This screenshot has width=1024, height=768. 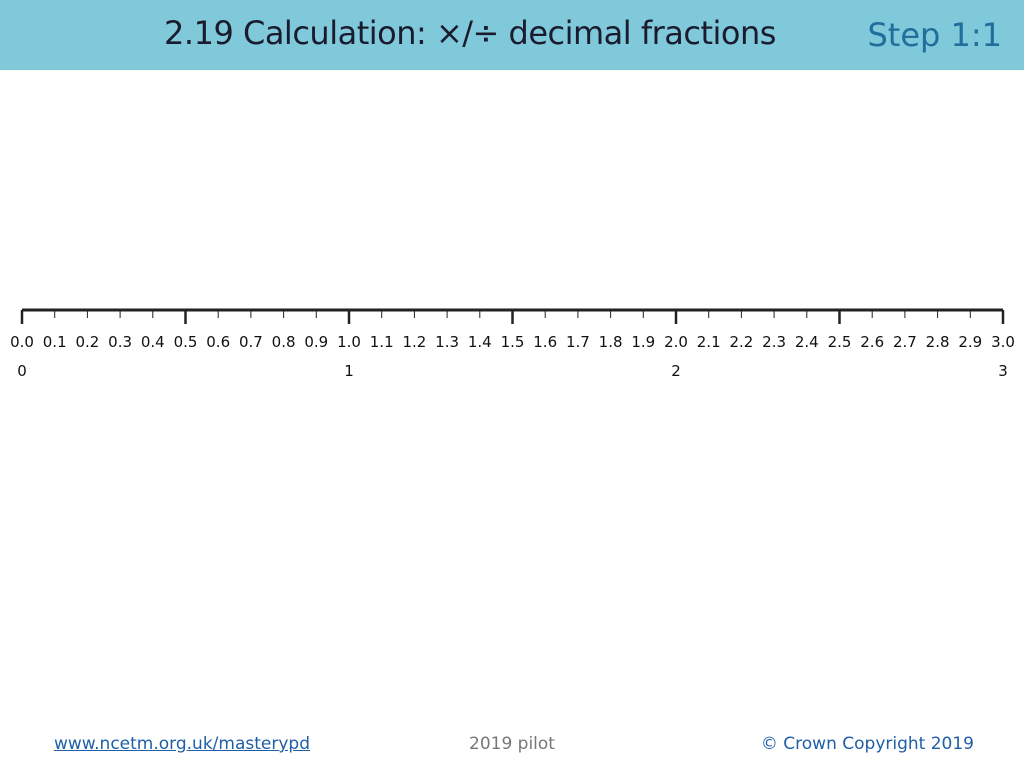 What do you see at coordinates (867, 744) in the screenshot?
I see `copyright: © Crown Copyright 2019` at bounding box center [867, 744].